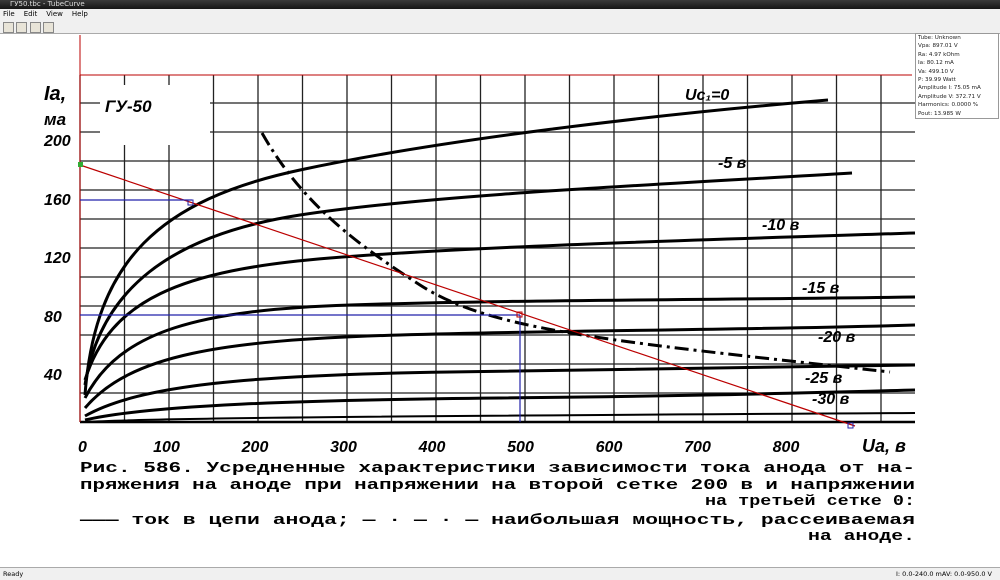 Image resolution: width=1000 pixels, height=580 pixels. What do you see at coordinates (35, 27) in the screenshot?
I see `copy-button` at bounding box center [35, 27].